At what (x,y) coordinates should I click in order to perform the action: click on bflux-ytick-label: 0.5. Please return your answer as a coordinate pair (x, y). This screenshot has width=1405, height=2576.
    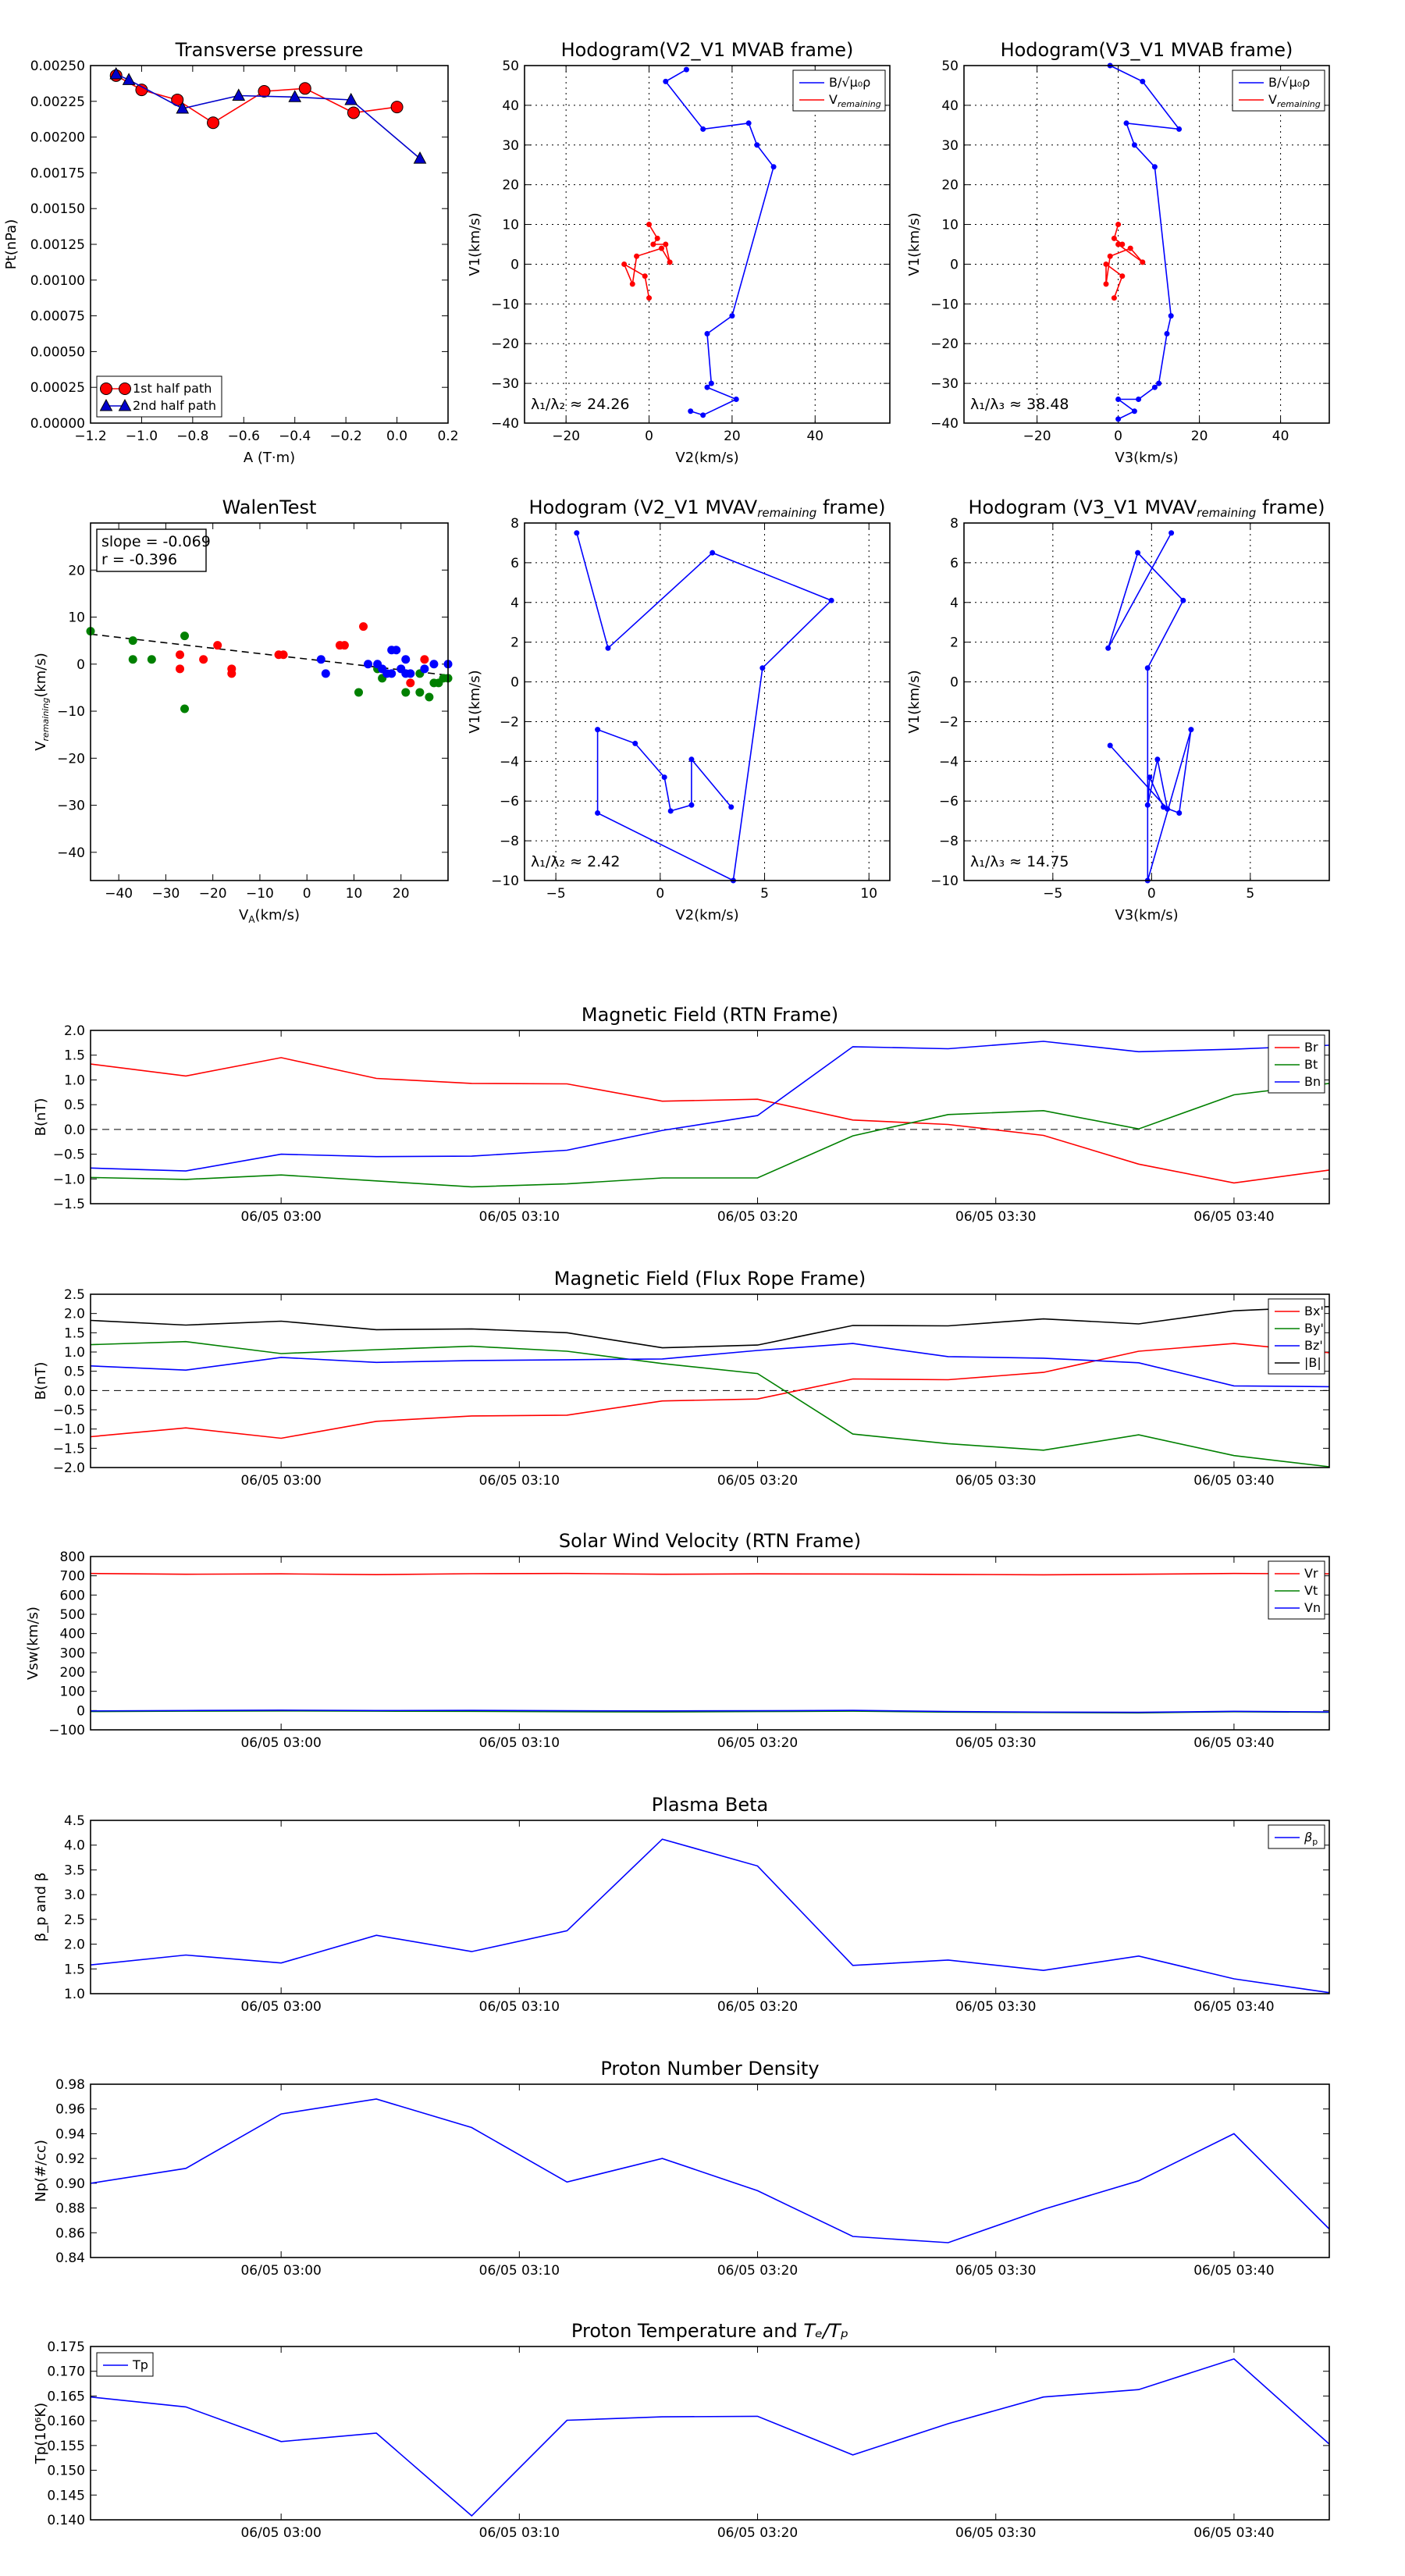
    Looking at the image, I should click on (74, 1372).